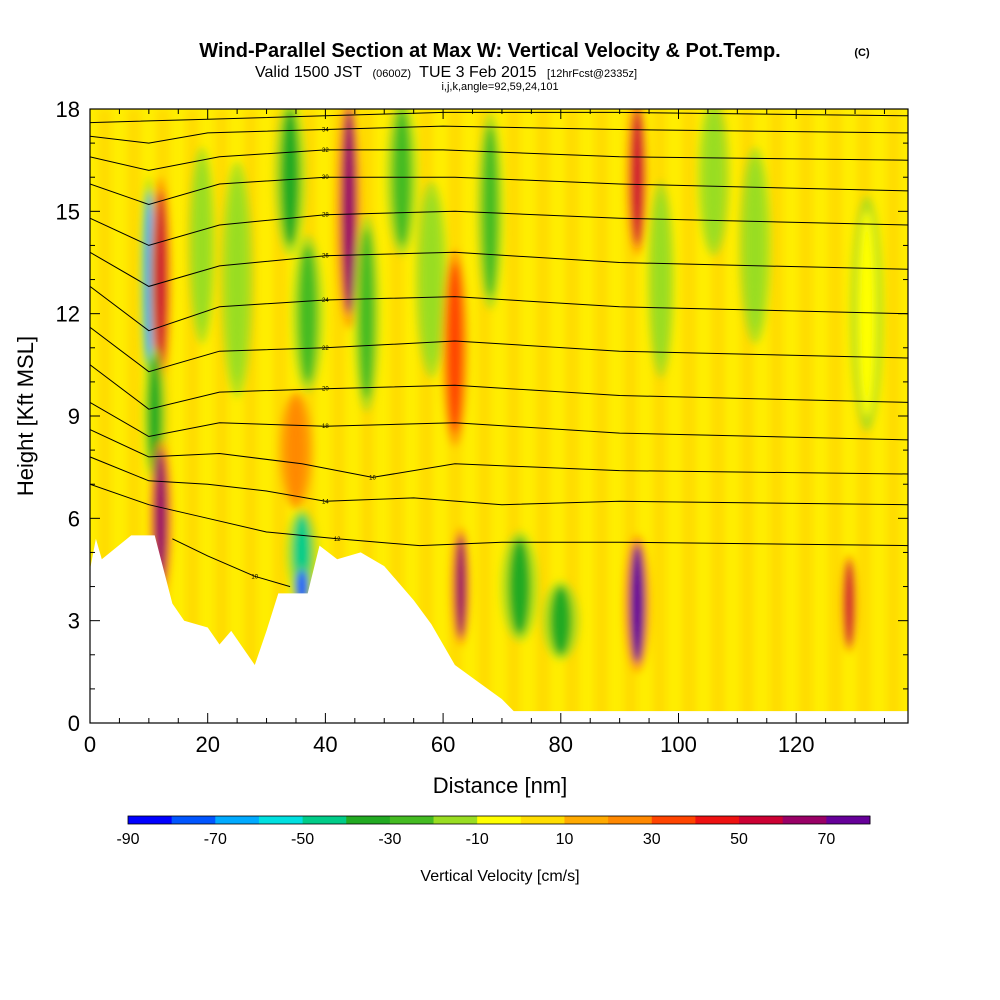 The width and height of the screenshot is (1000, 1000). I want to click on colorbar-tick-label: 10, so click(565, 839).